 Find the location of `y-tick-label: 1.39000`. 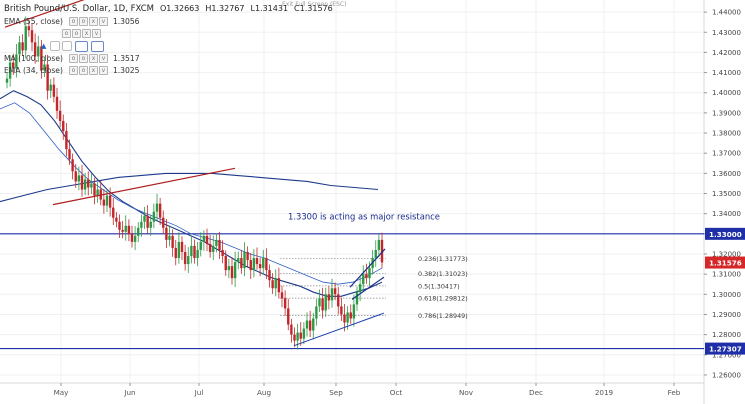

y-tick-label: 1.39000 is located at coordinates (726, 113).